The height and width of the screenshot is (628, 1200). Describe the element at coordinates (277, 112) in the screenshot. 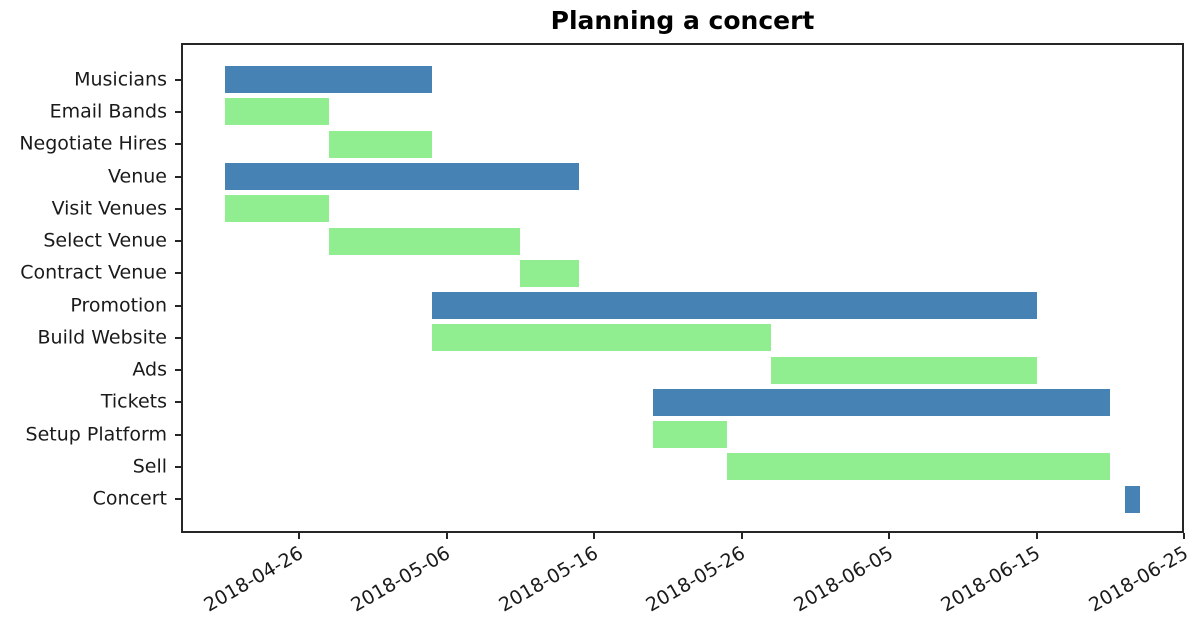

I see `gantt-bar-email-bands` at that location.